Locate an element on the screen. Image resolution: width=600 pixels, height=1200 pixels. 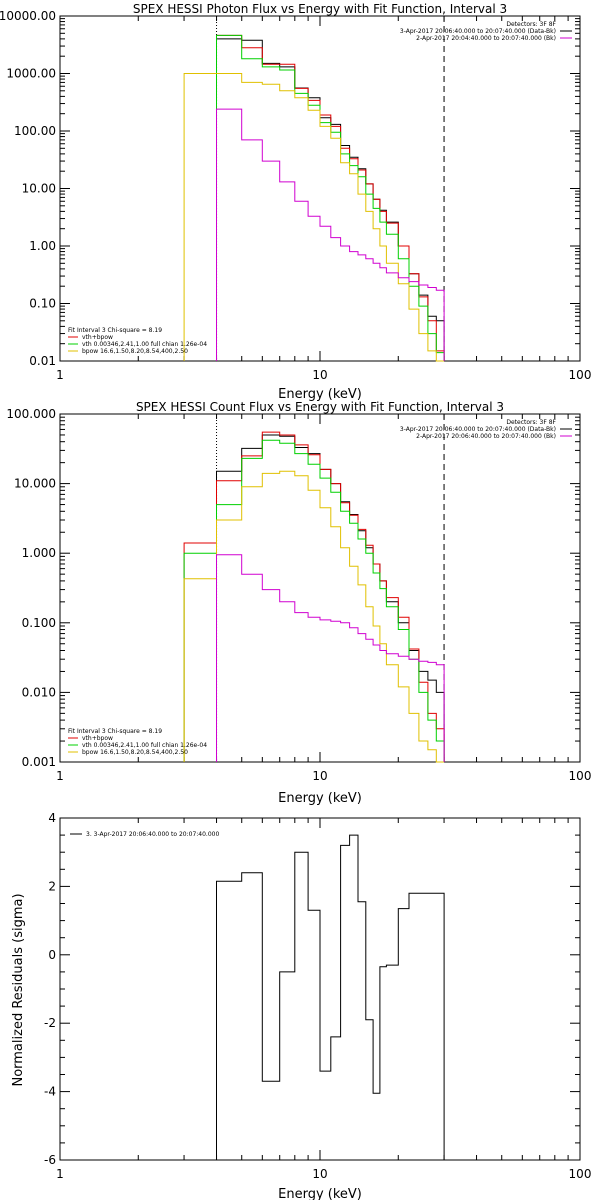
count-flux-xlabel: Energy (keV) is located at coordinates (320, 798).